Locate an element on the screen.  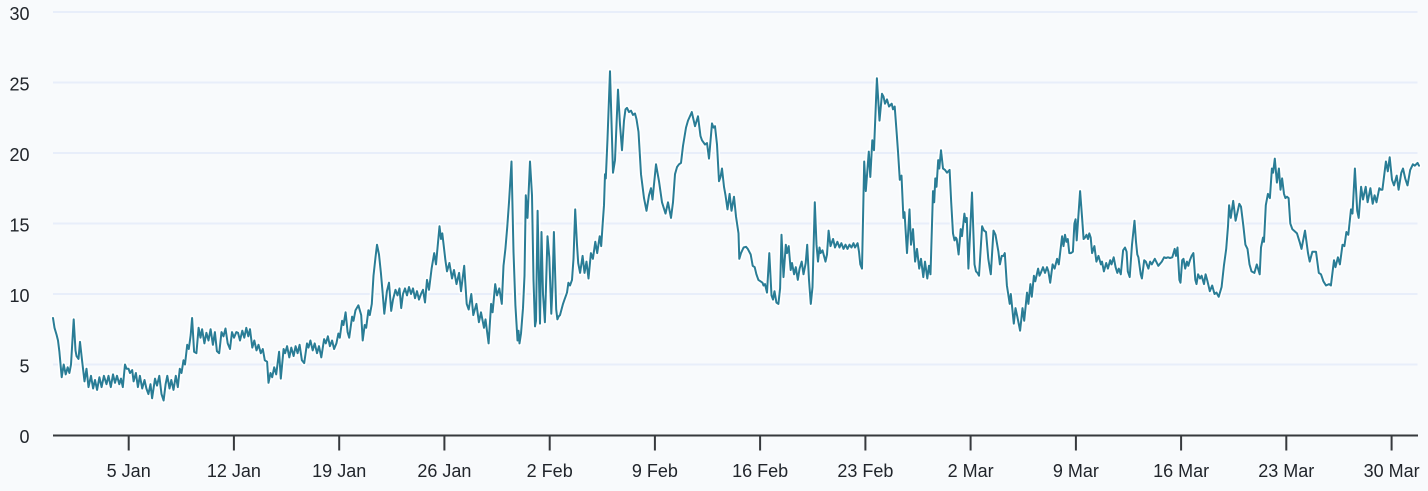
svg-text: 9 Feb is located at coordinates (655, 471).